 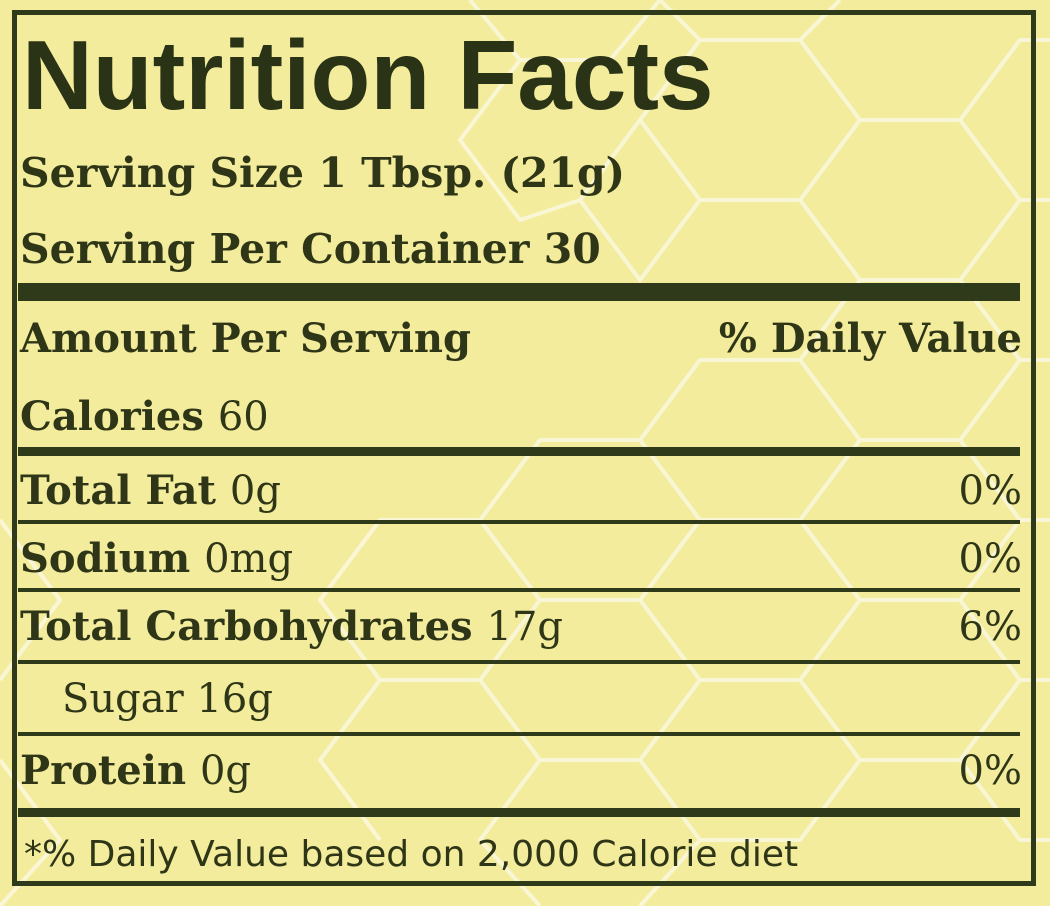 What do you see at coordinates (246, 626) in the screenshot?
I see `nutrient-label: Total Carbohydrates` at bounding box center [246, 626].